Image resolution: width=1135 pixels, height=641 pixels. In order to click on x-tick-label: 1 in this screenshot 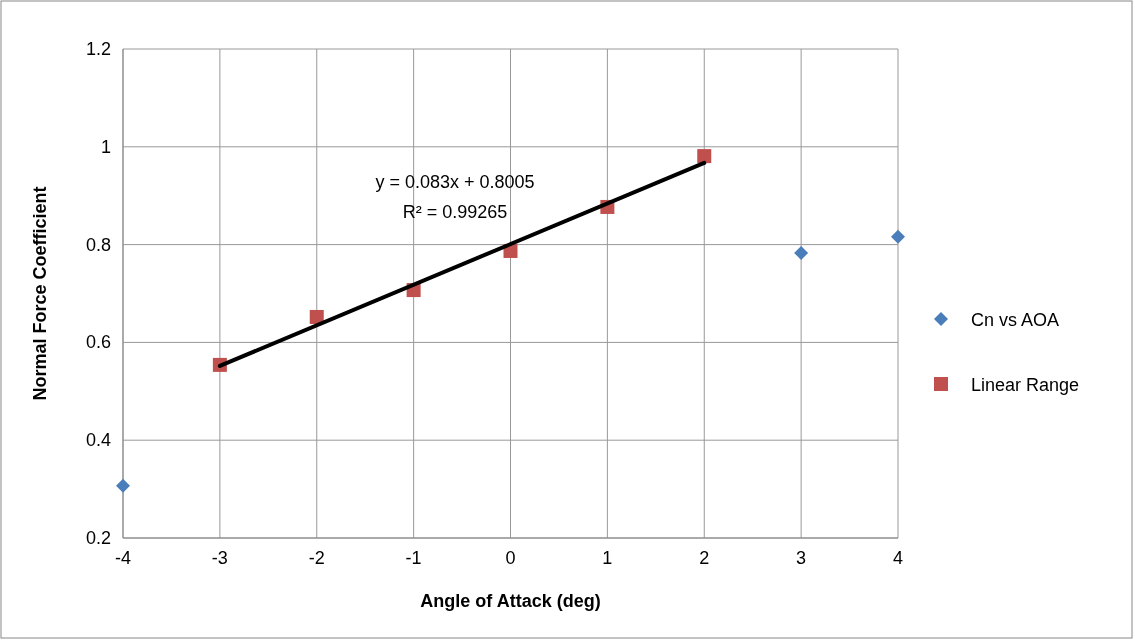, I will do `click(607, 558)`.